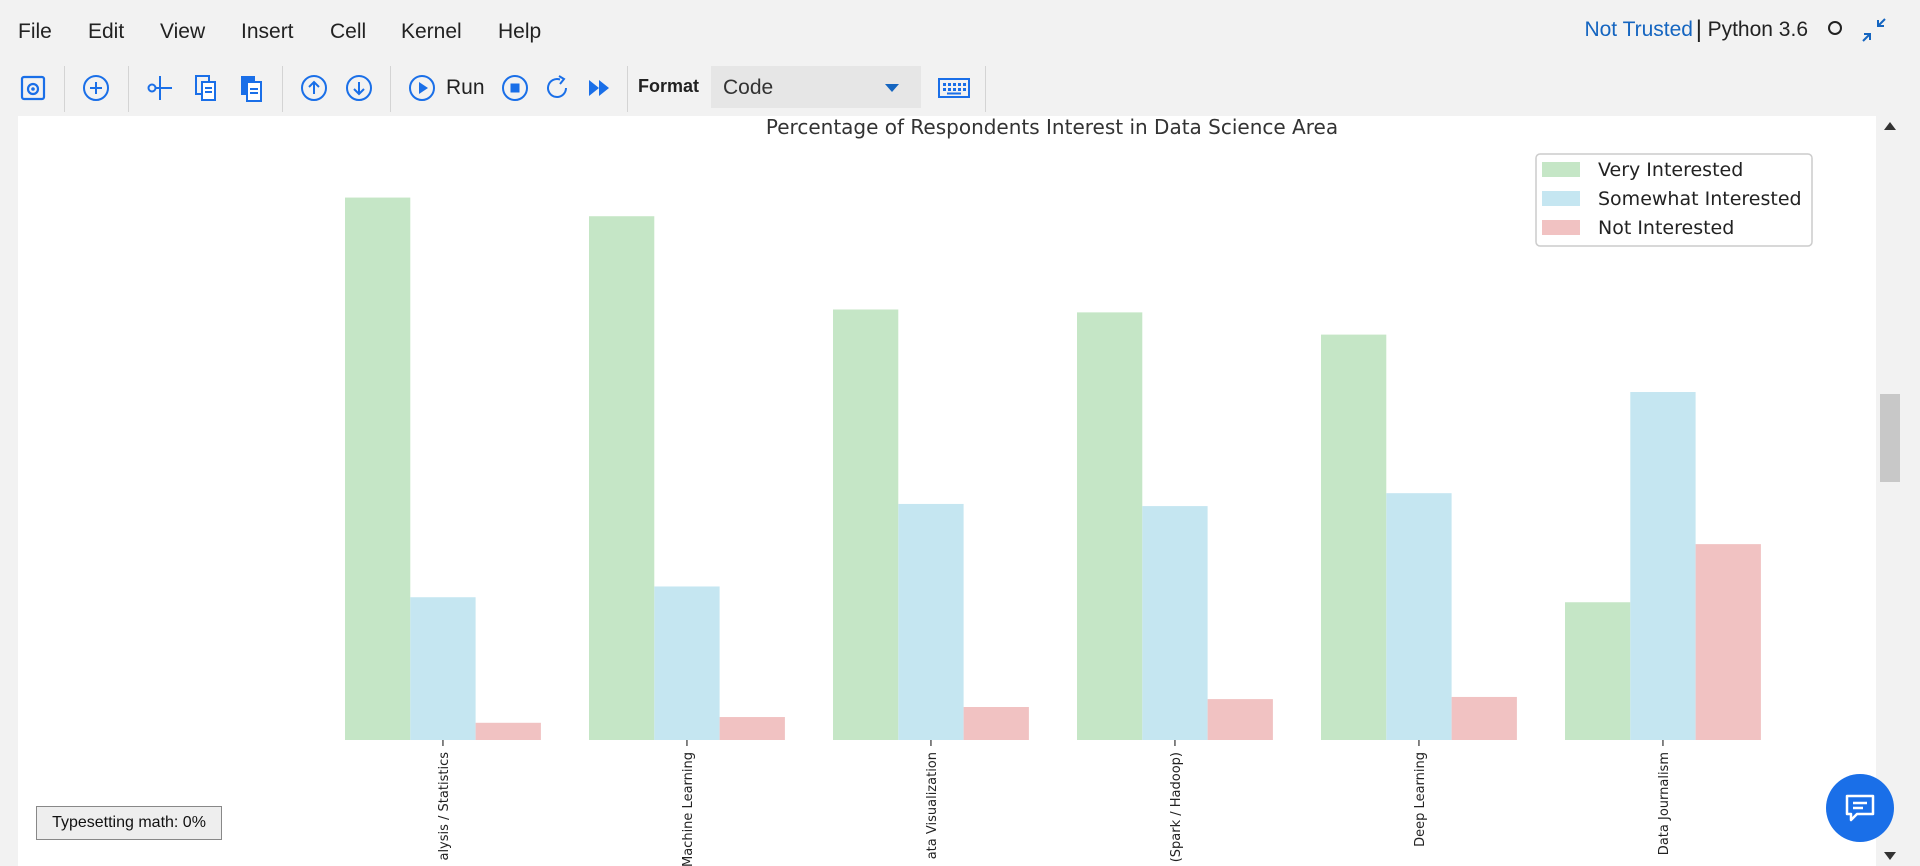 This screenshot has width=1920, height=866. I want to click on x-tick-label-2: ata Visualization, so click(932, 805).